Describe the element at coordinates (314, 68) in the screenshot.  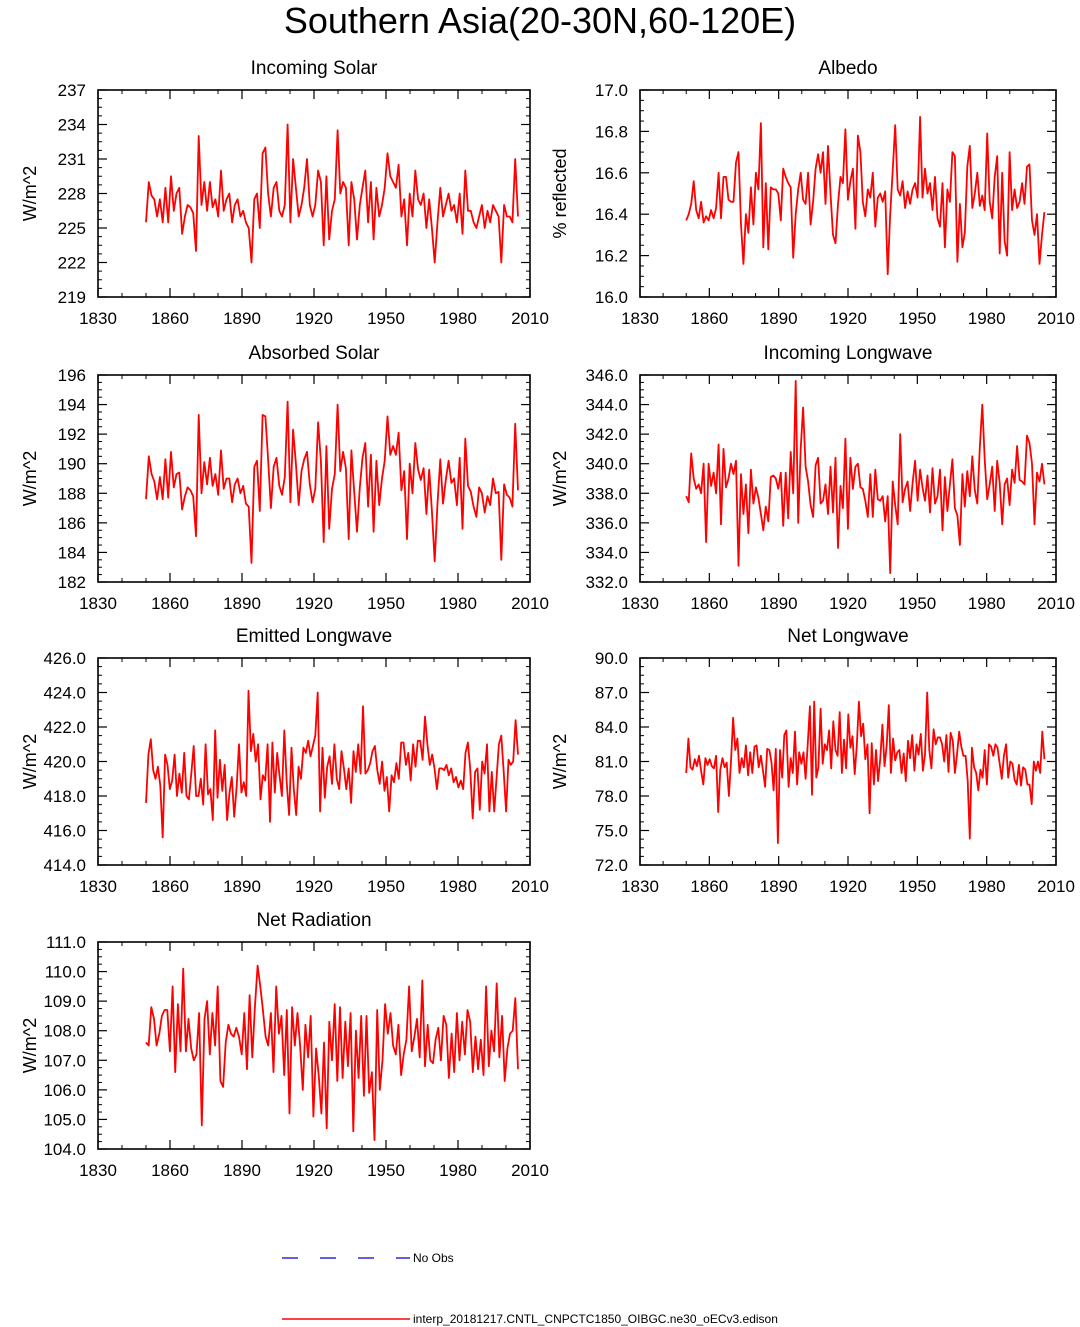
I see `panel-title: Incoming Solar` at that location.